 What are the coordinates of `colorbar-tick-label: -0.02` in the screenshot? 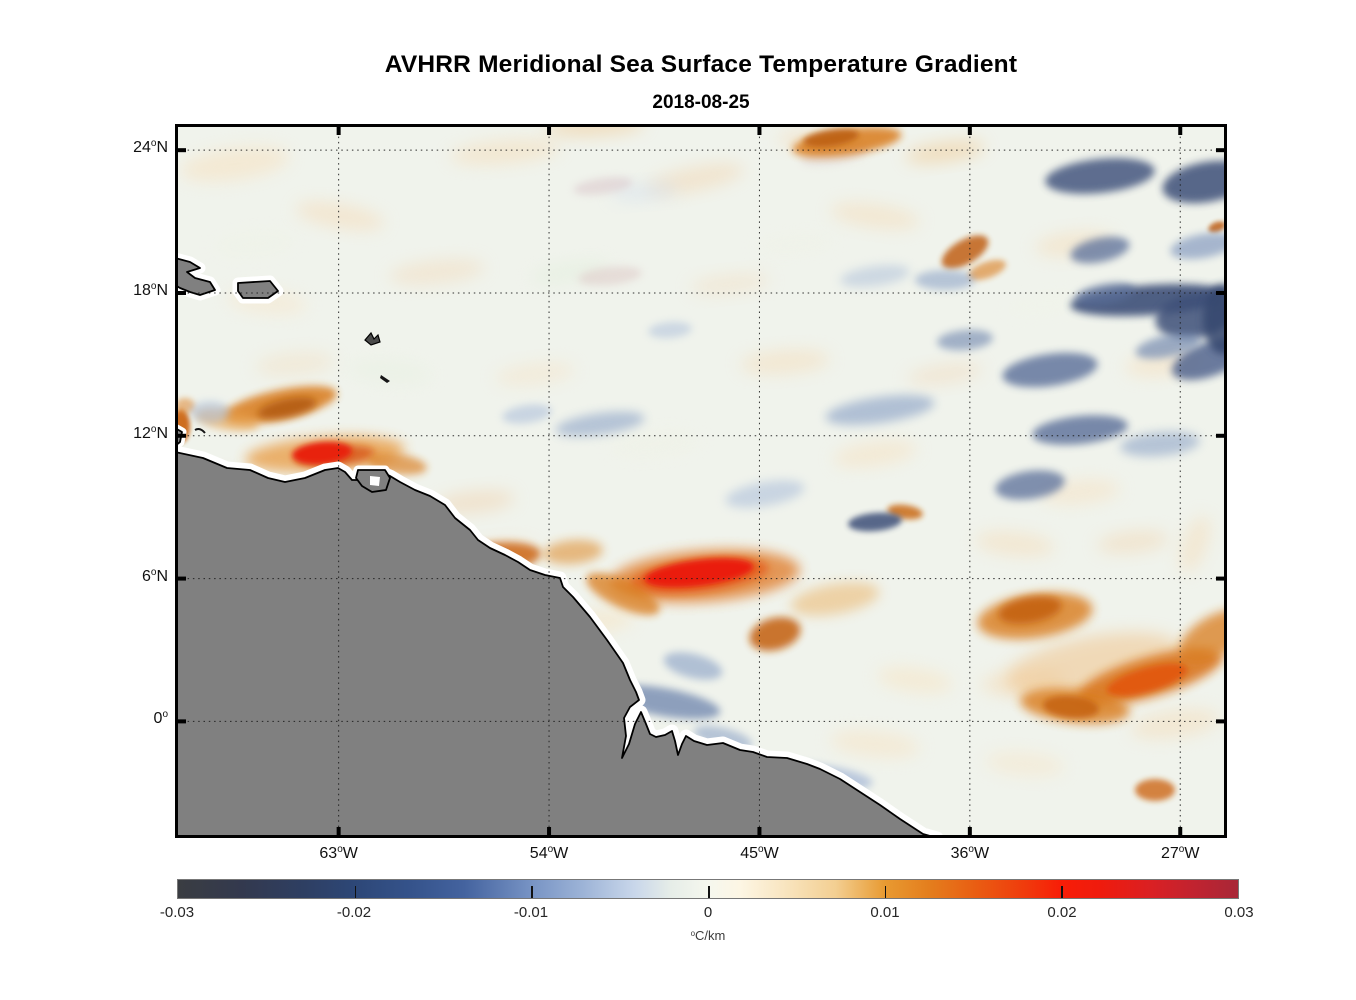 It's located at (354, 912).